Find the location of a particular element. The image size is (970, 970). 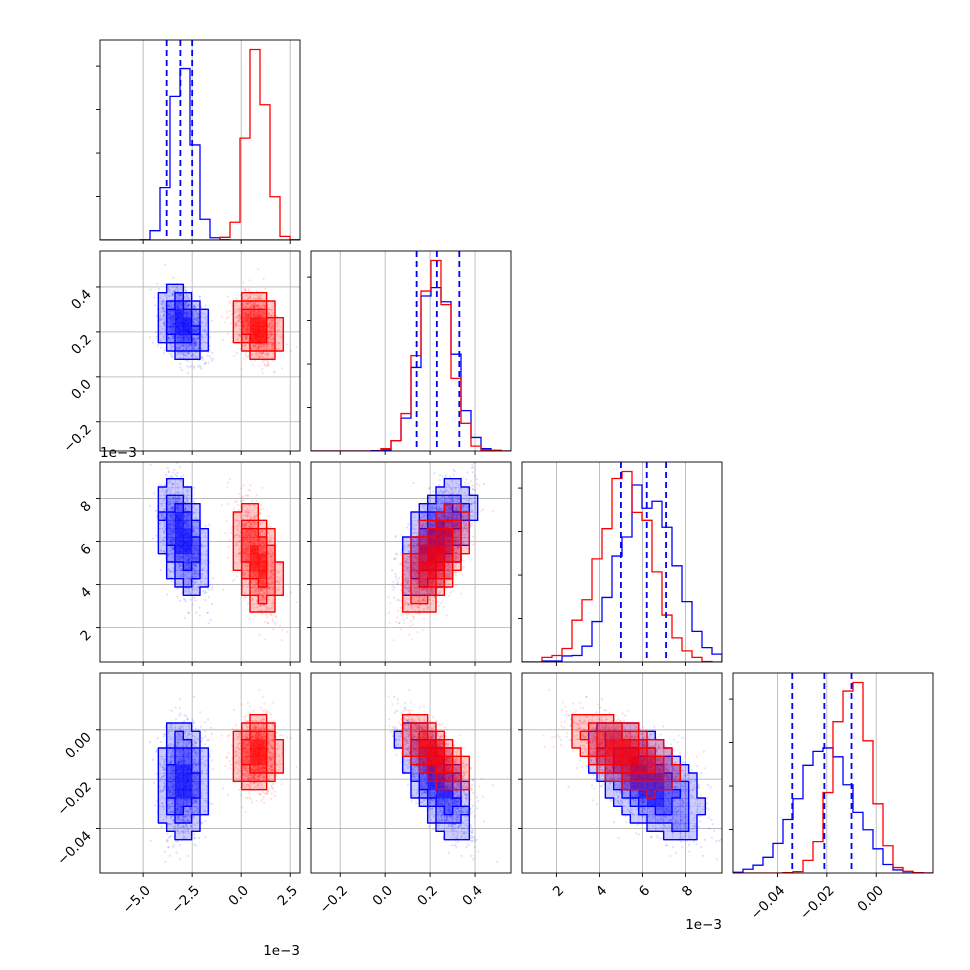

panel-frame is located at coordinates (200, 140).